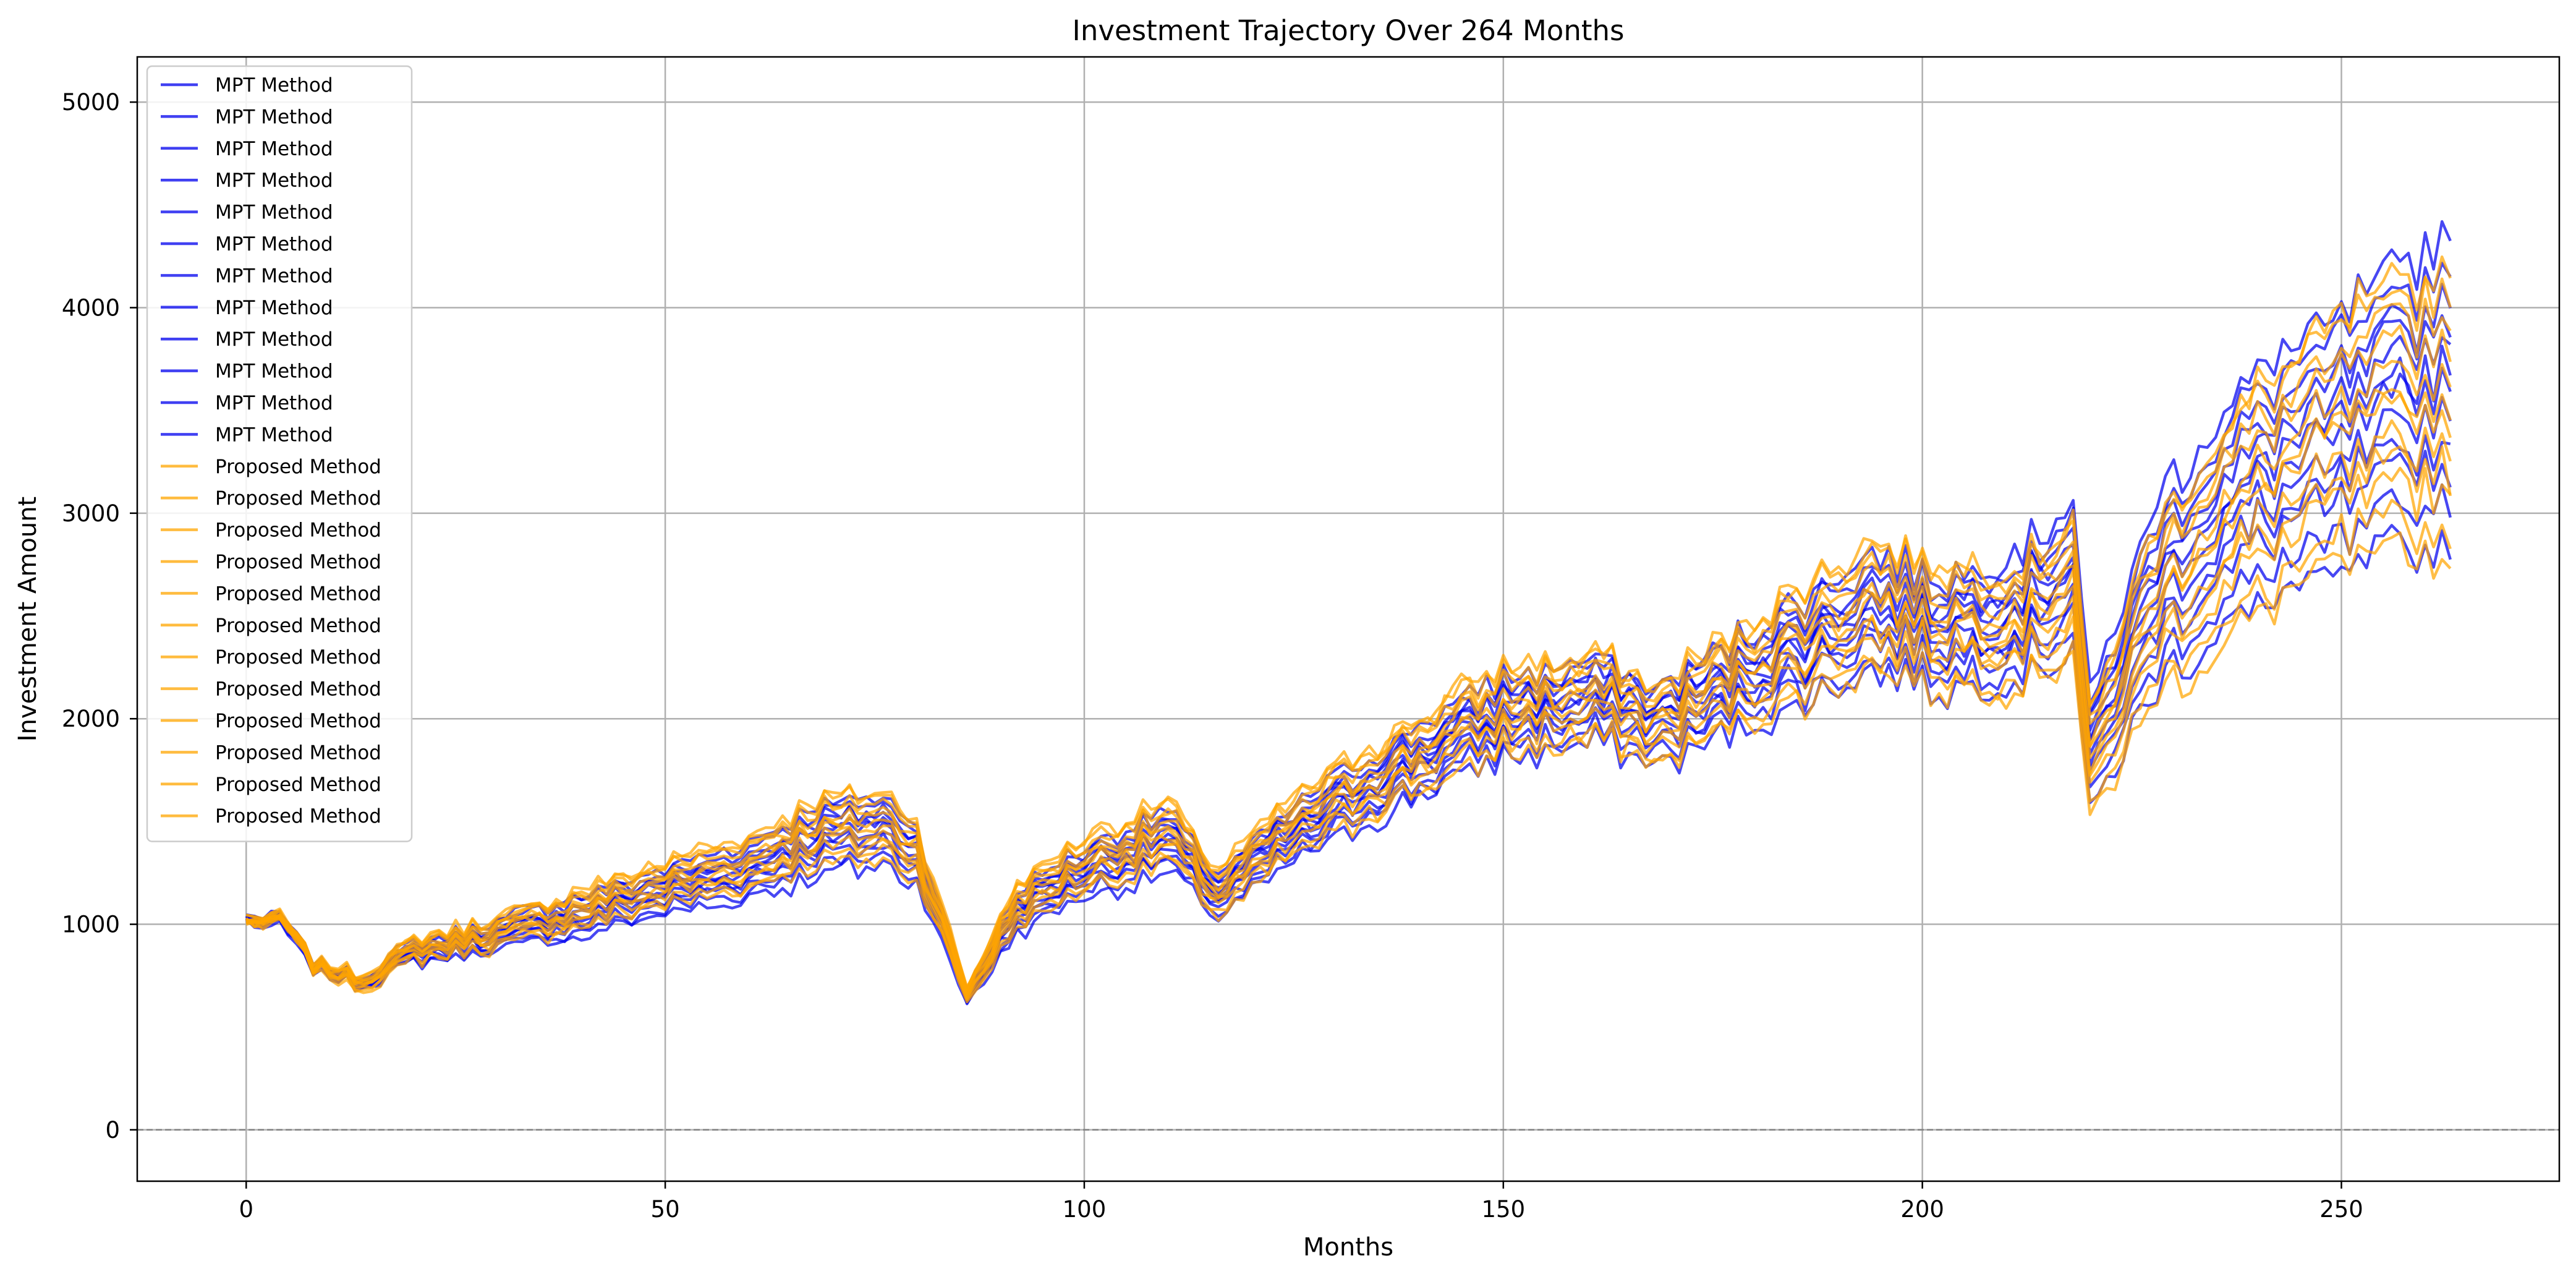 Image resolution: width=2576 pixels, height=1282 pixels. What do you see at coordinates (1922, 1209) in the screenshot?
I see `x-tick-label: 200` at bounding box center [1922, 1209].